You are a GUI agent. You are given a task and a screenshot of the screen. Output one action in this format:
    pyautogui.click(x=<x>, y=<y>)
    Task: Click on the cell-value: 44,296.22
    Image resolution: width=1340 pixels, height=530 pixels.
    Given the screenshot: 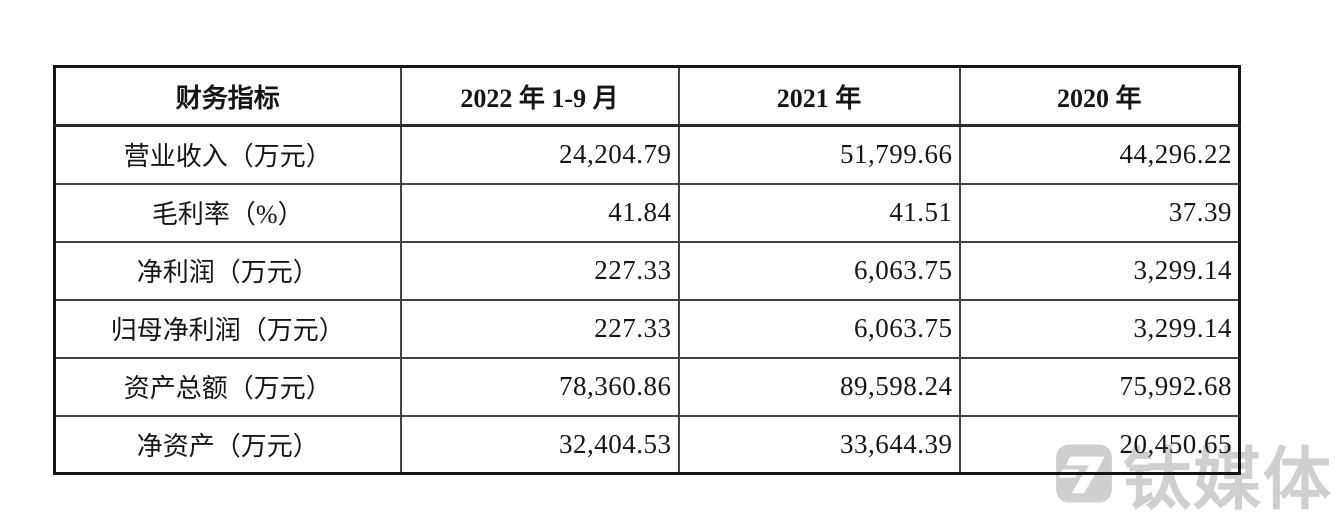 What is the action you would take?
    pyautogui.click(x=1099, y=154)
    